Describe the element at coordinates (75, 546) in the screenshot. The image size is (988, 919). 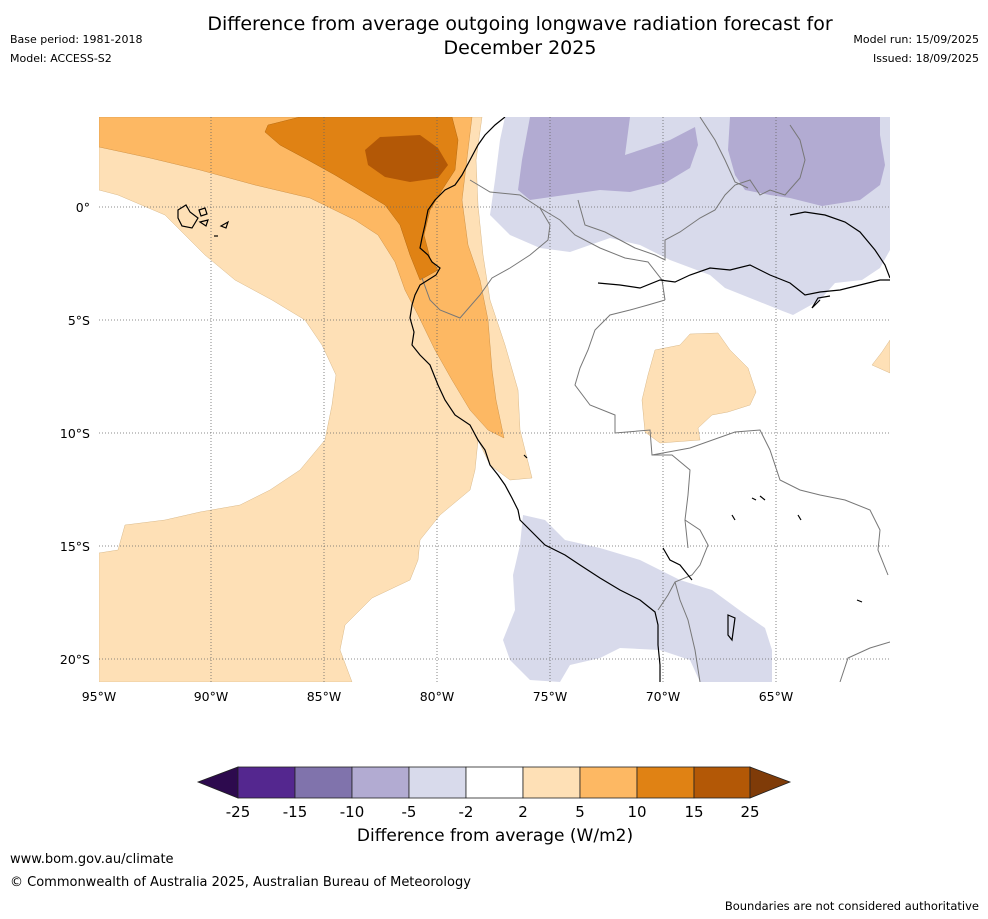
I see `lat-label-15s: 15°S` at that location.